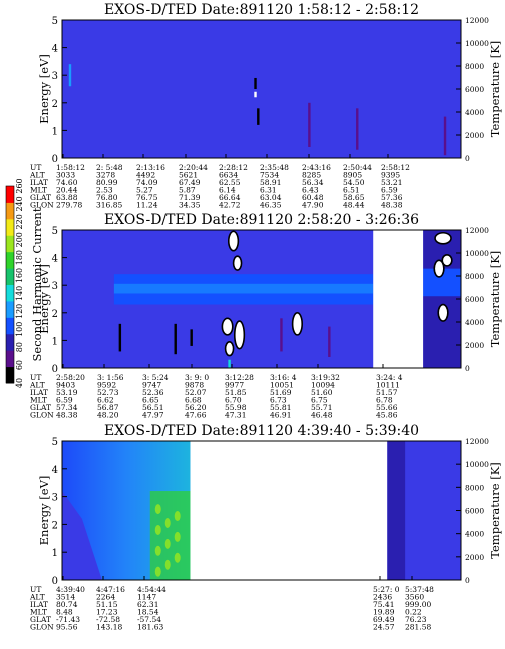 This screenshot has width=505, height=649. I want to click on table-cell: 3:16: 4, so click(283, 377).